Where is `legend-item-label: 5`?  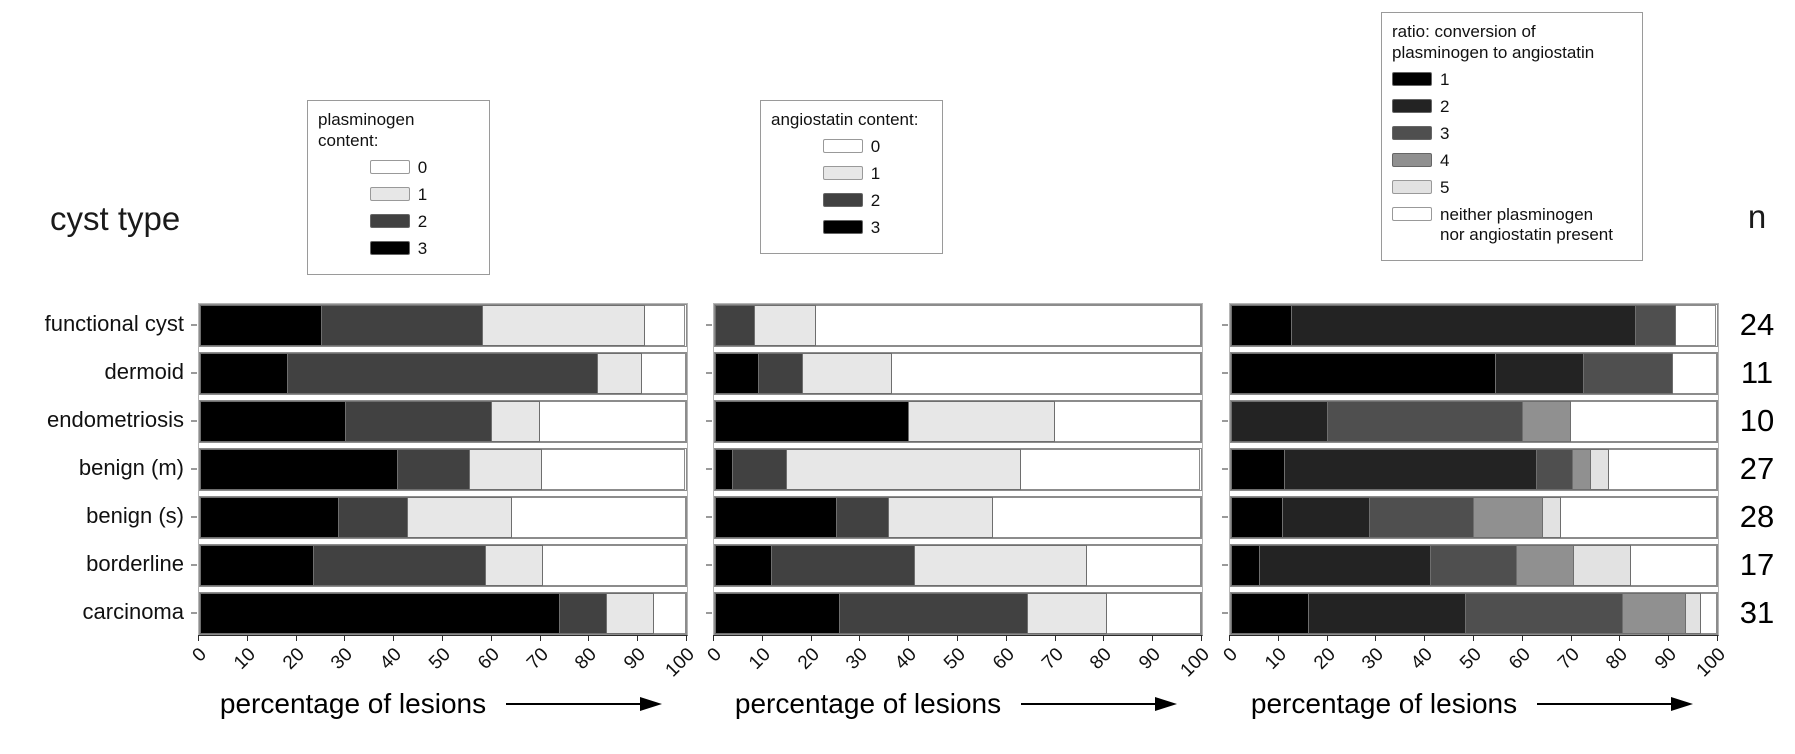
legend-item-label: 5 is located at coordinates (1445, 187).